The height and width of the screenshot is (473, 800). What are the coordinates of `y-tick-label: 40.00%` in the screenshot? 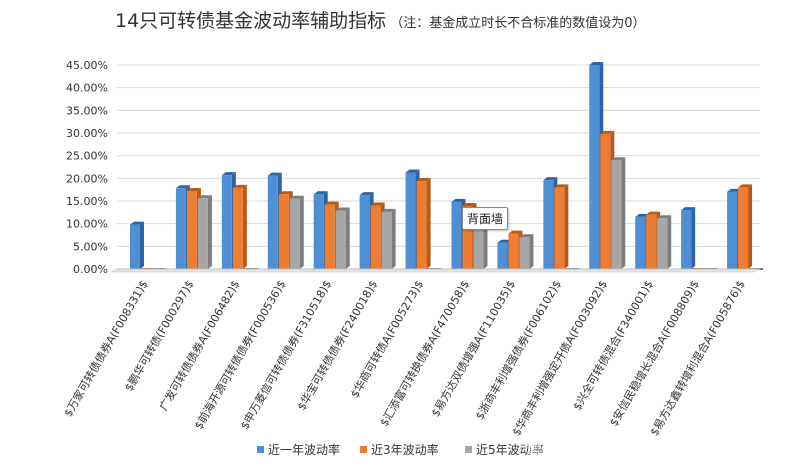 It's located at (87, 88).